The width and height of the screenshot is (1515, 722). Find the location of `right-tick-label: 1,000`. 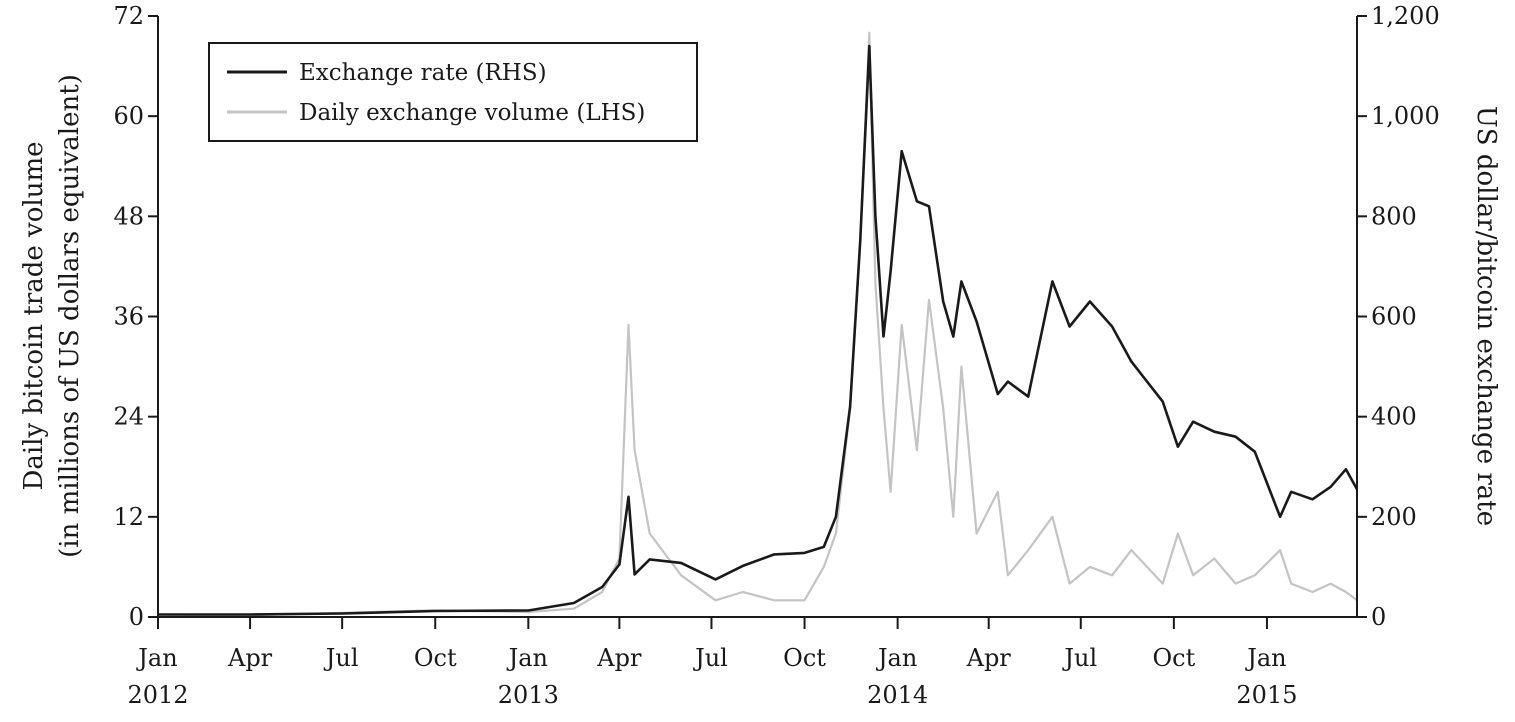

right-tick-label: 1,000 is located at coordinates (1405, 116).